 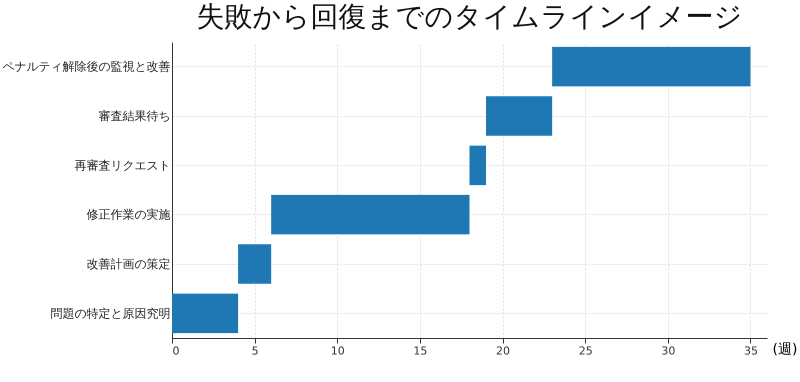 I want to click on x-tick-label: 30, so click(x=668, y=351).